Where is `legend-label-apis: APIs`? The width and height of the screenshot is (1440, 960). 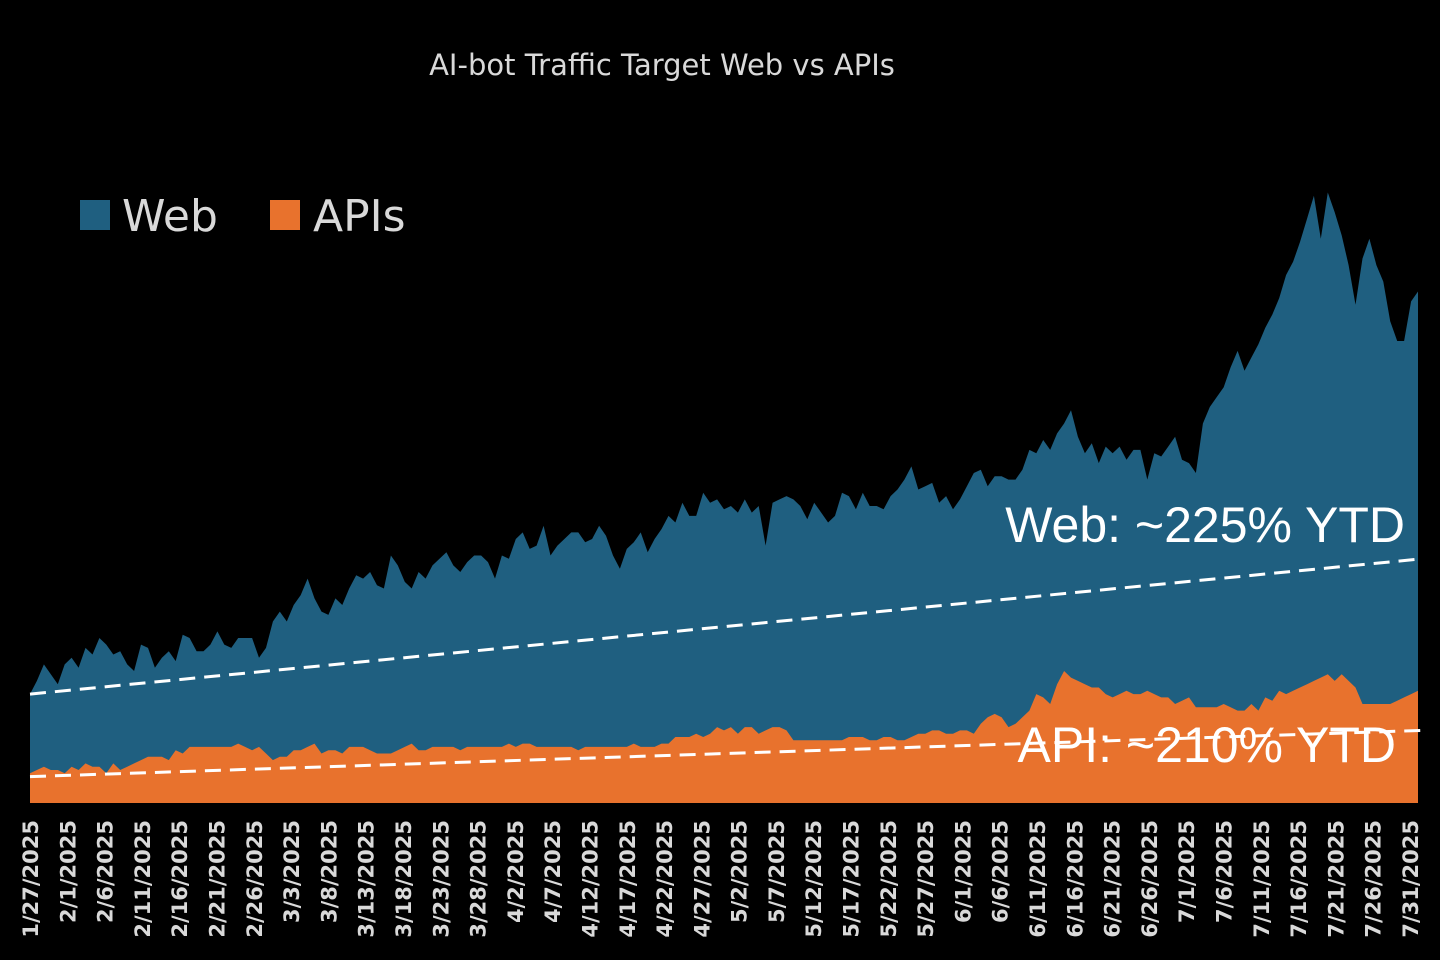 legend-label-apis: APIs is located at coordinates (359, 216).